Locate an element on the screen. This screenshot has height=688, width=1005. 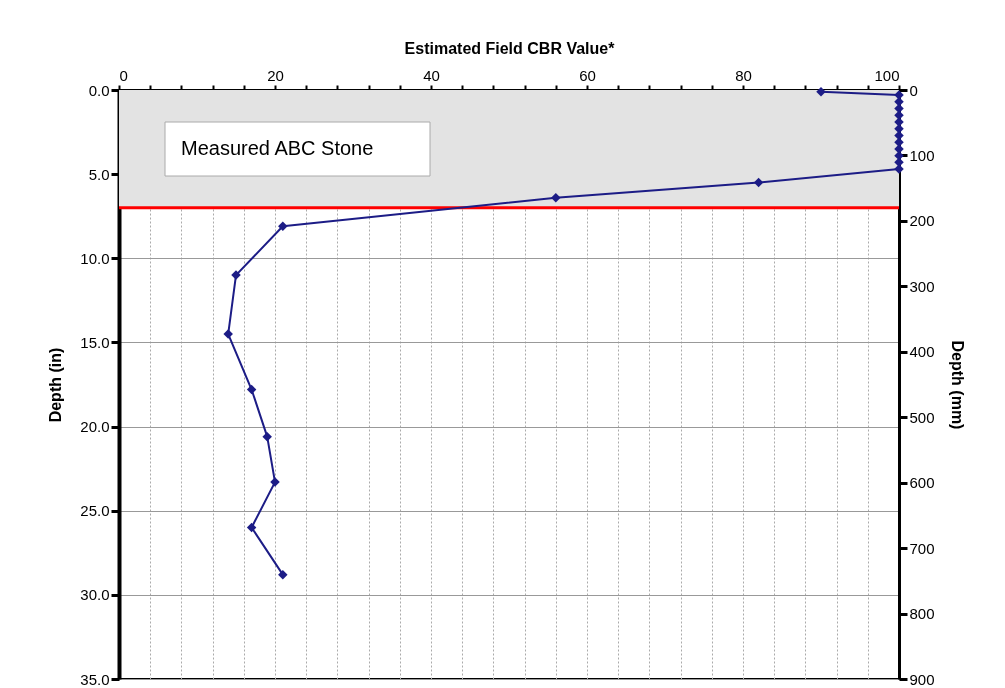
y-tick-label: 20.0 is located at coordinates (95, 427).